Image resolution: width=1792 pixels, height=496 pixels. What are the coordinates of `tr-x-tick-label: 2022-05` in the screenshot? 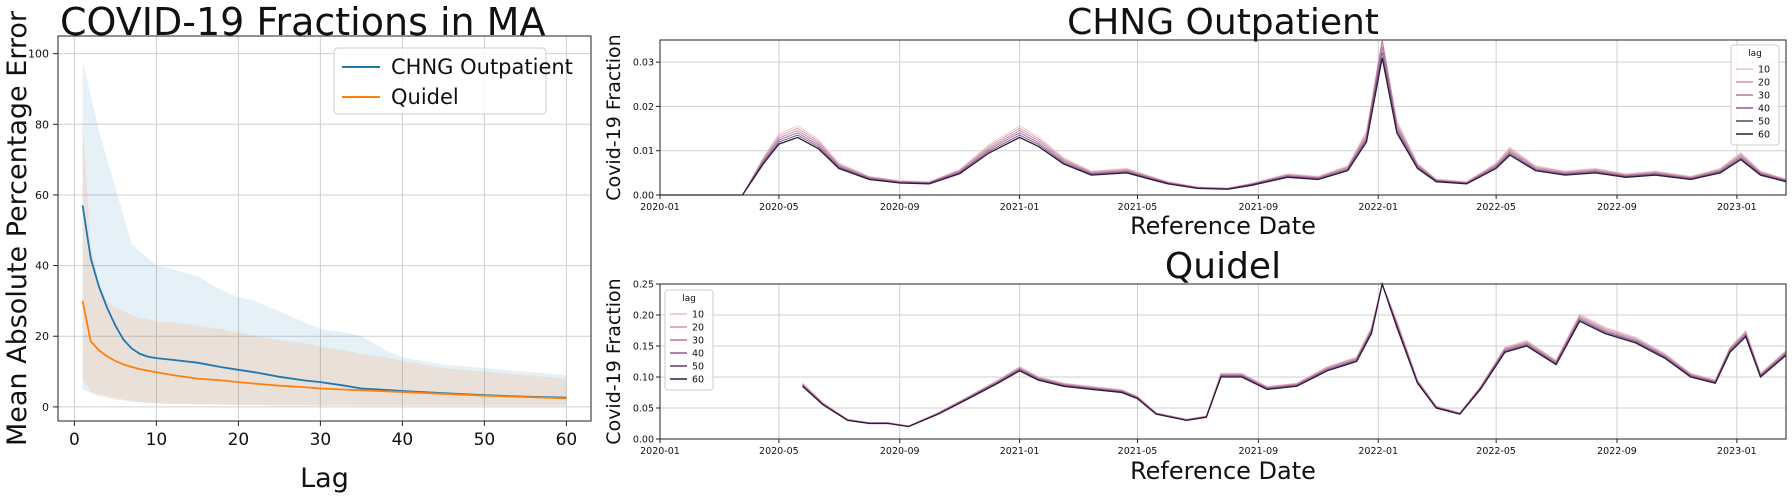 It's located at (1496, 207).